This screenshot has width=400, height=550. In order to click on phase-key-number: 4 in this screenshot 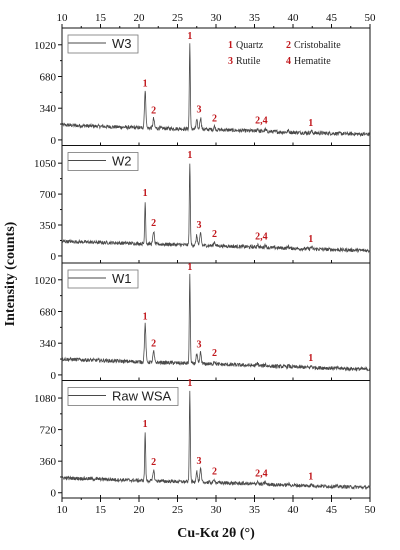, I will do `click(288, 61)`.